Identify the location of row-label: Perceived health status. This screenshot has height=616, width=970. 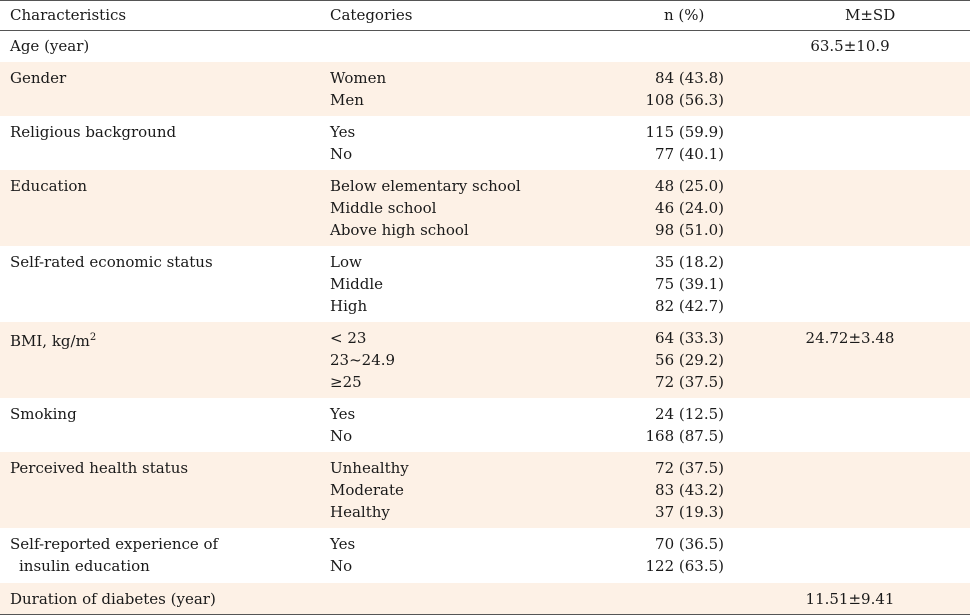
(99, 468).